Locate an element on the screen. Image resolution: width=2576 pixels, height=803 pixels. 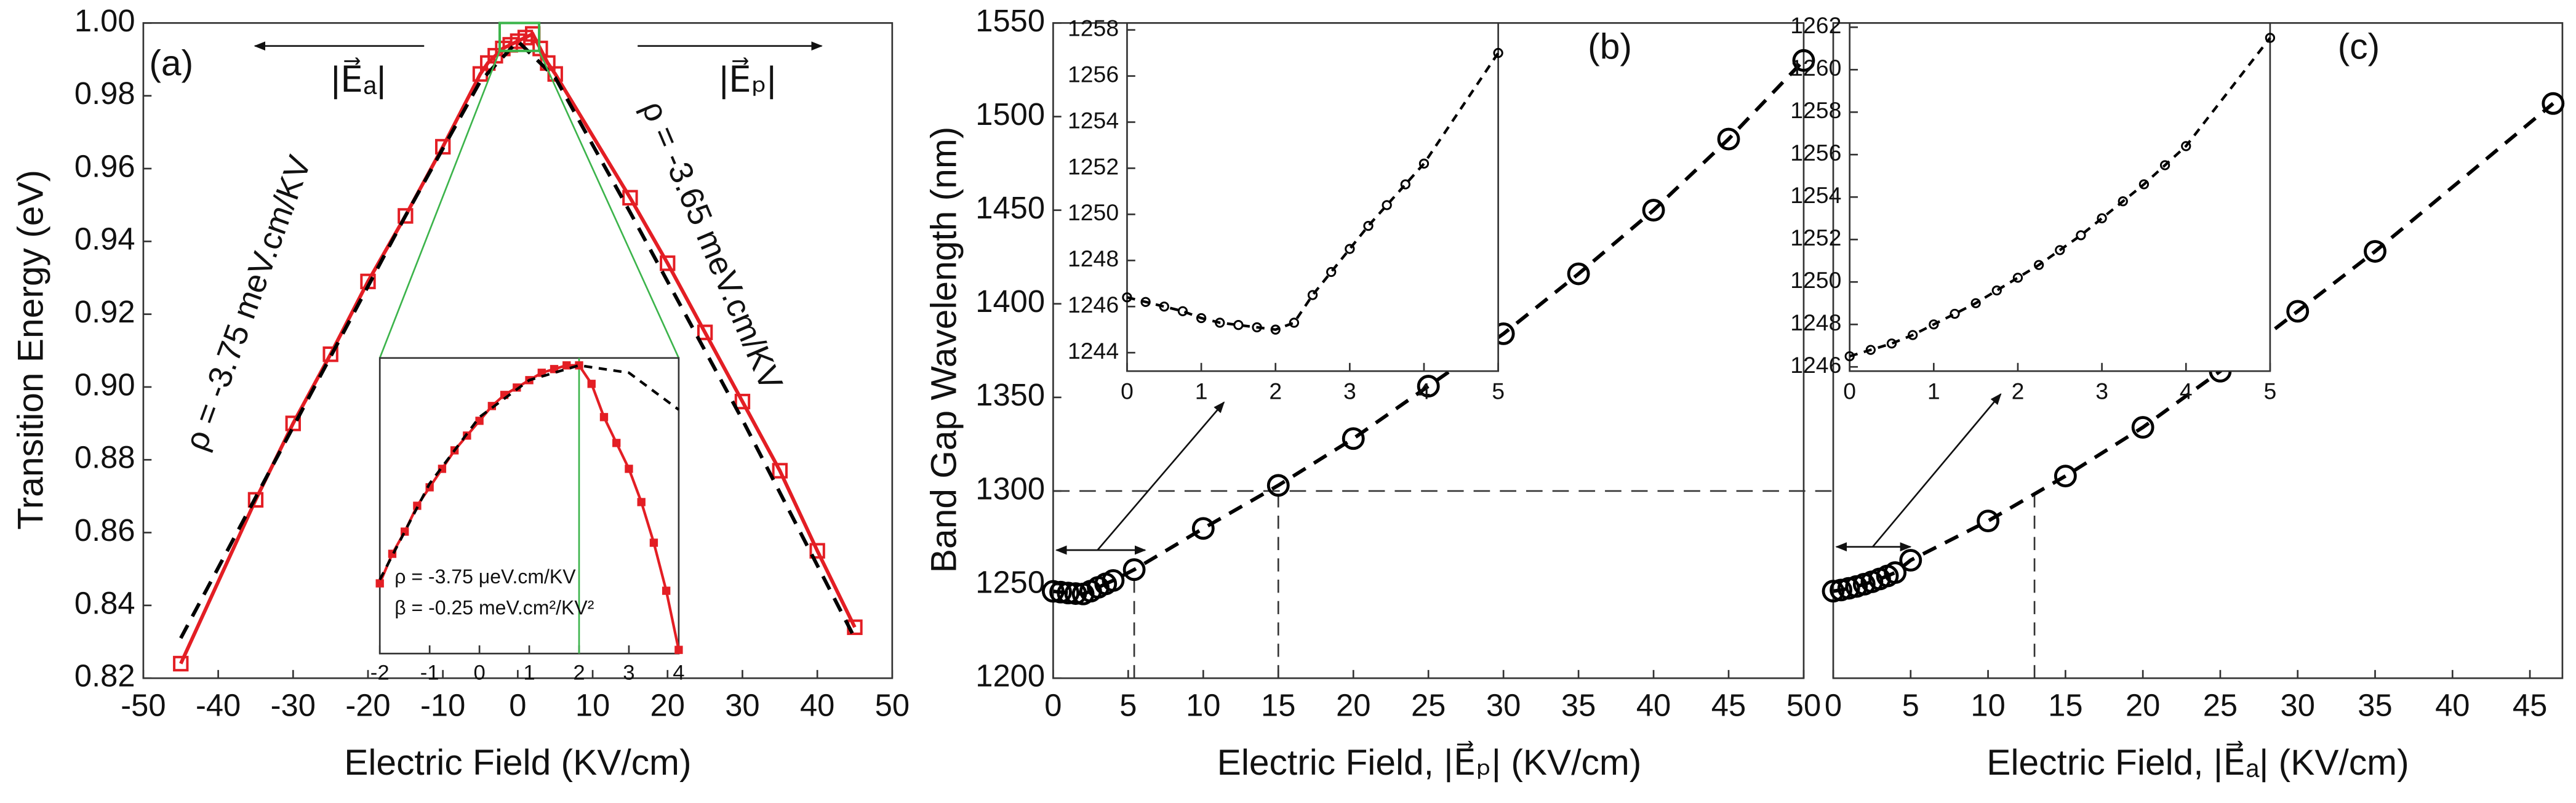
y-tick-label: 0.82 is located at coordinates (104, 675).